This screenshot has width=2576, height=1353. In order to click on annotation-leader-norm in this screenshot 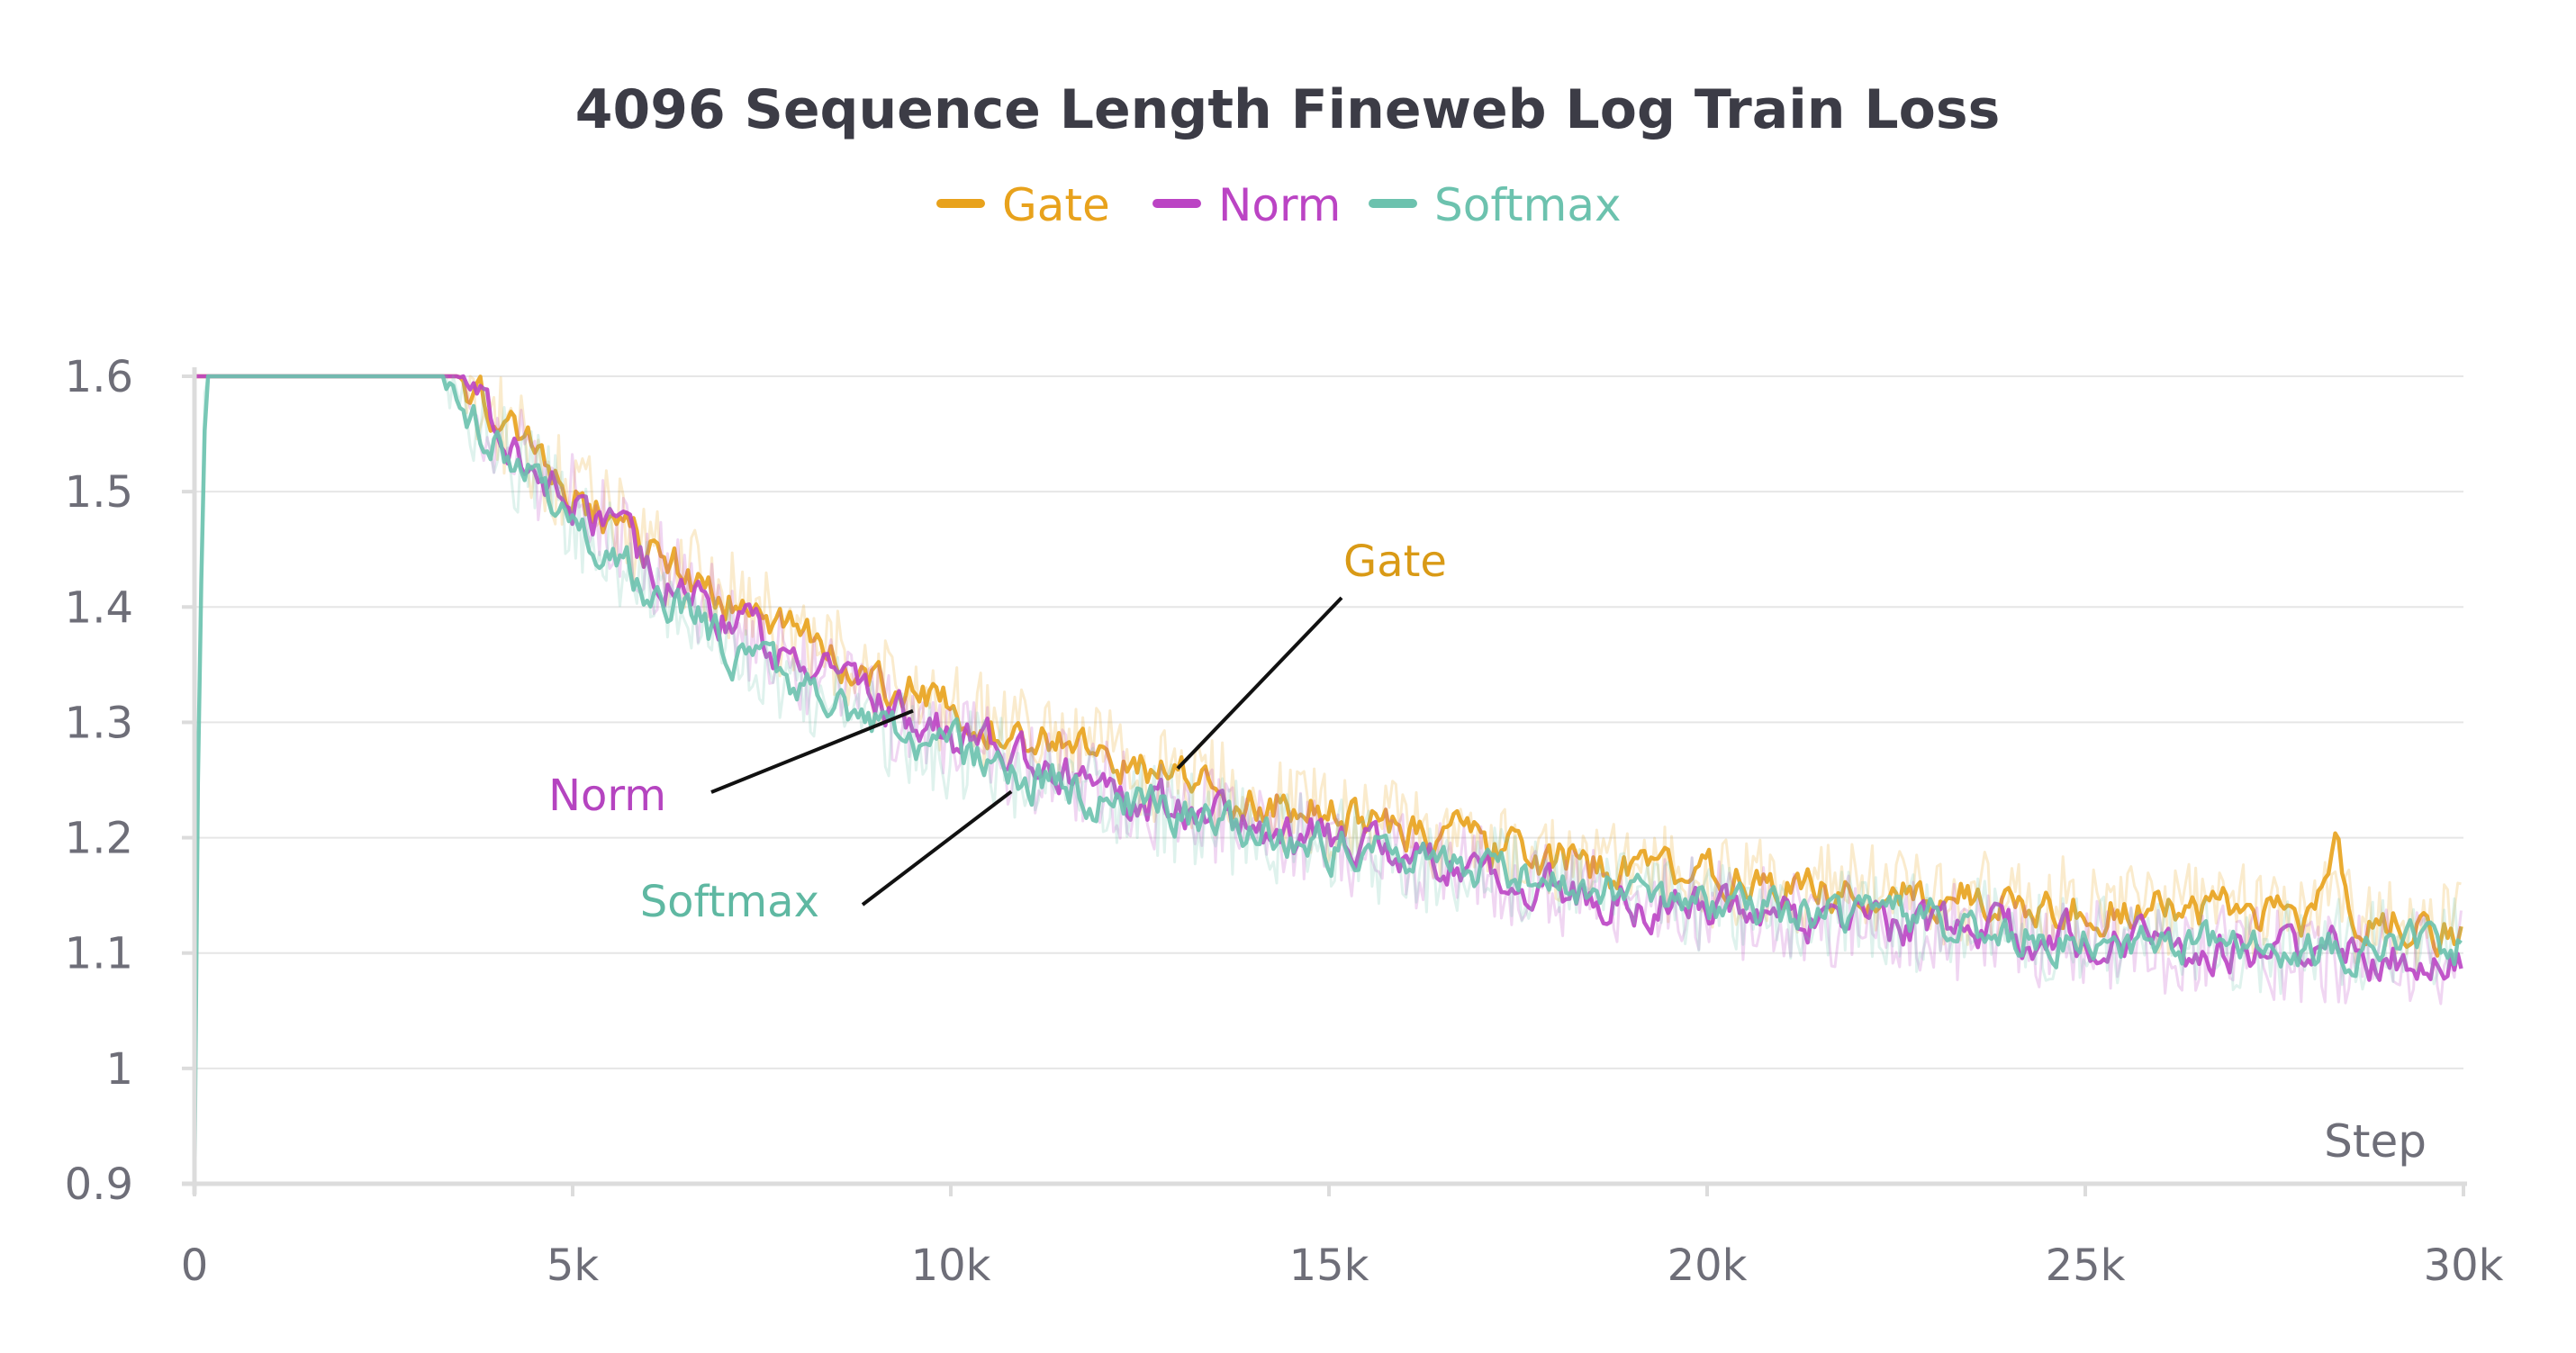, I will do `click(812, 751)`.